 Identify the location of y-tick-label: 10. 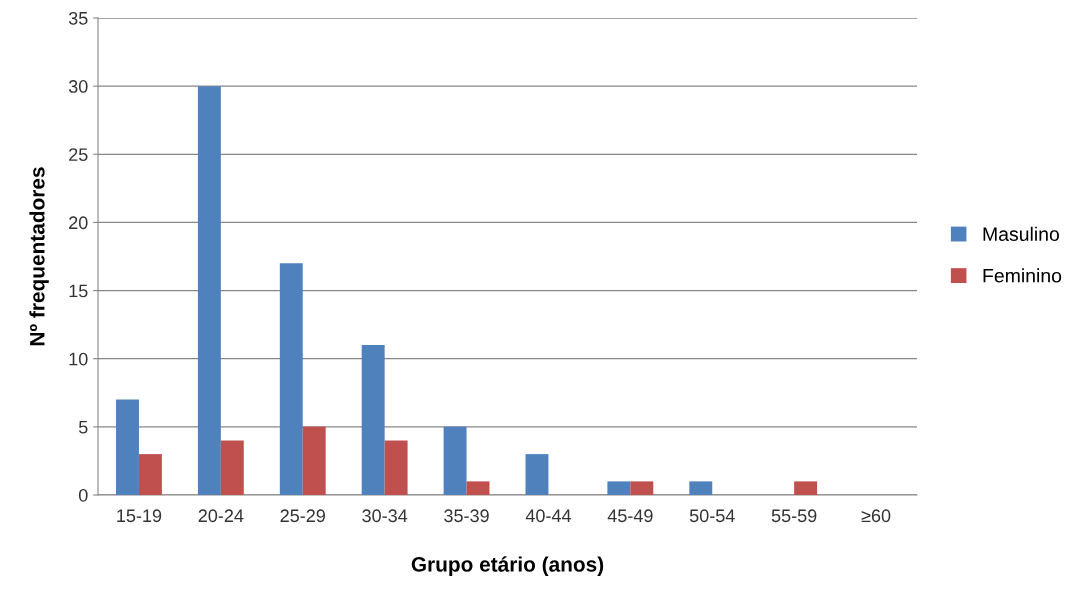
(78, 359).